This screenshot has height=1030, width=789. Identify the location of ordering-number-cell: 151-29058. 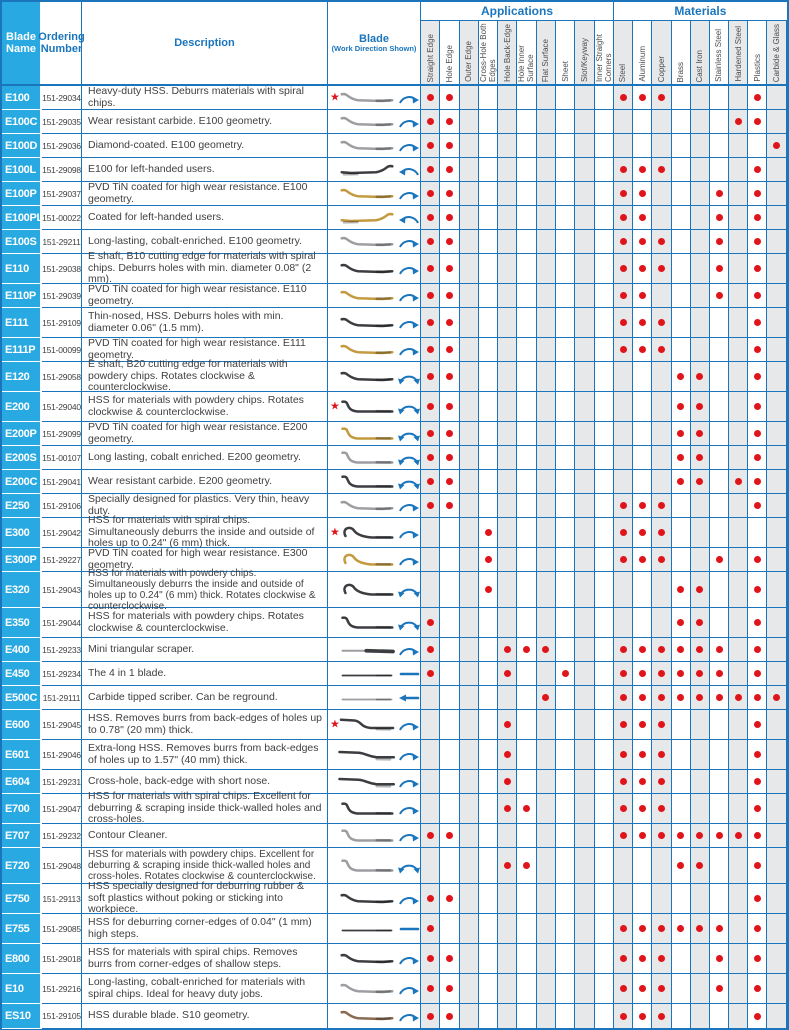
(62, 376).